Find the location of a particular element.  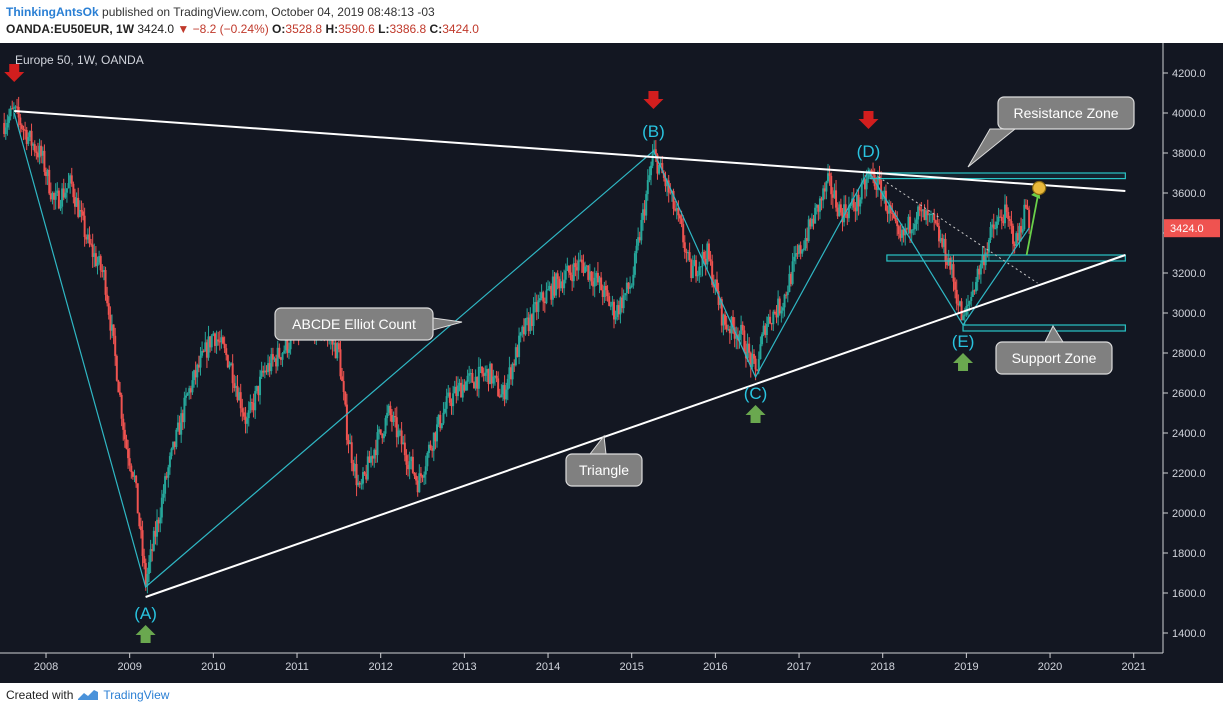

author-link: ThinkingAntsOk is located at coordinates (52, 12).